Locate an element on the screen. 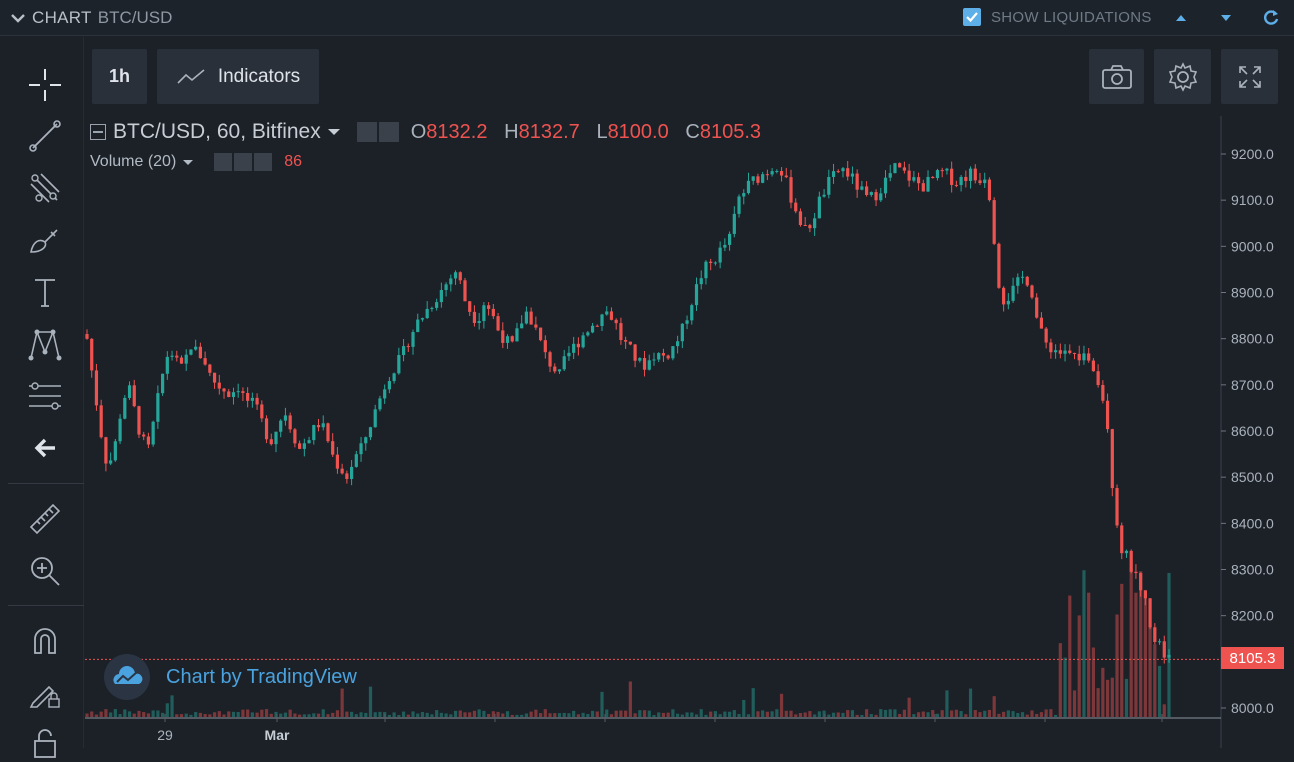 The width and height of the screenshot is (1294, 762). lock-drawing-tool is located at coordinates (45, 693).